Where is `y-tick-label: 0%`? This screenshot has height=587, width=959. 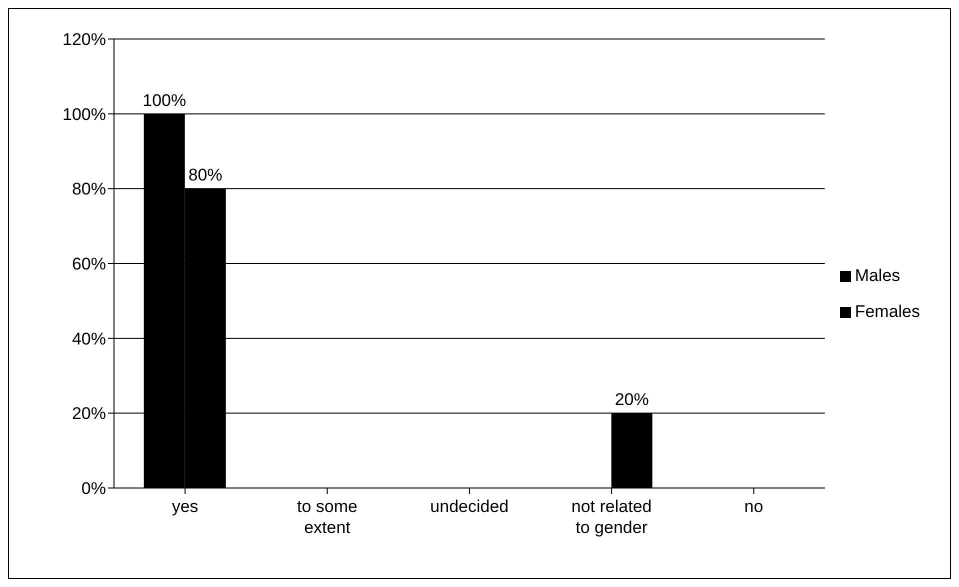
y-tick-label: 0% is located at coordinates (93, 488).